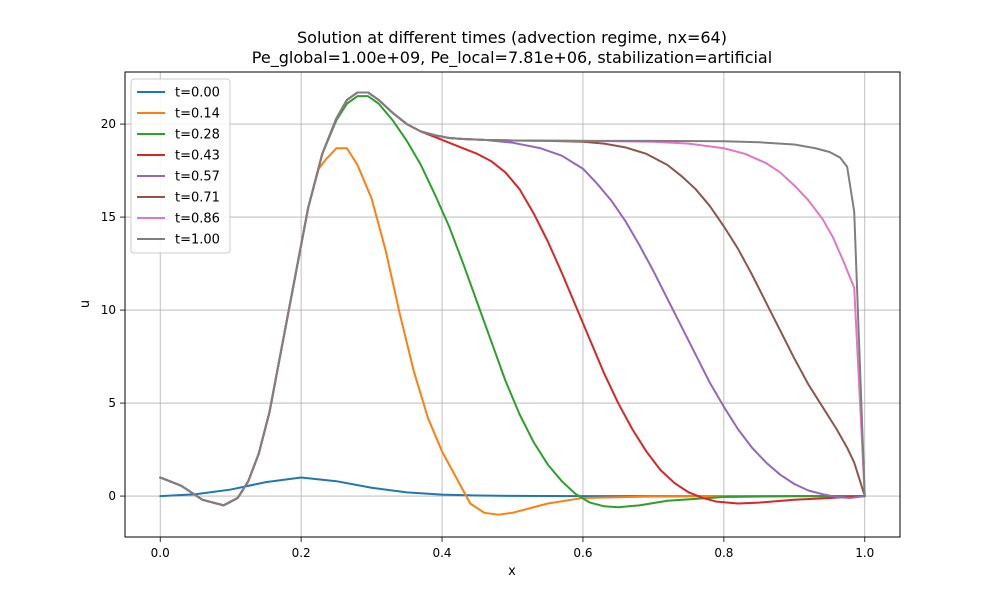  What do you see at coordinates (441, 553) in the screenshot?
I see `x-tick-label: 0.4` at bounding box center [441, 553].